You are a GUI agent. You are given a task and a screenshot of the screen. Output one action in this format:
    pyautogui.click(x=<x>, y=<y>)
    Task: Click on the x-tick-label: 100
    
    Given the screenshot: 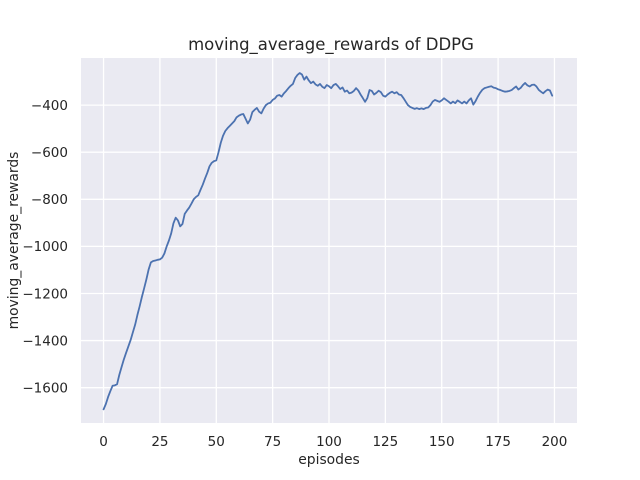 What is the action you would take?
    pyautogui.click(x=329, y=442)
    